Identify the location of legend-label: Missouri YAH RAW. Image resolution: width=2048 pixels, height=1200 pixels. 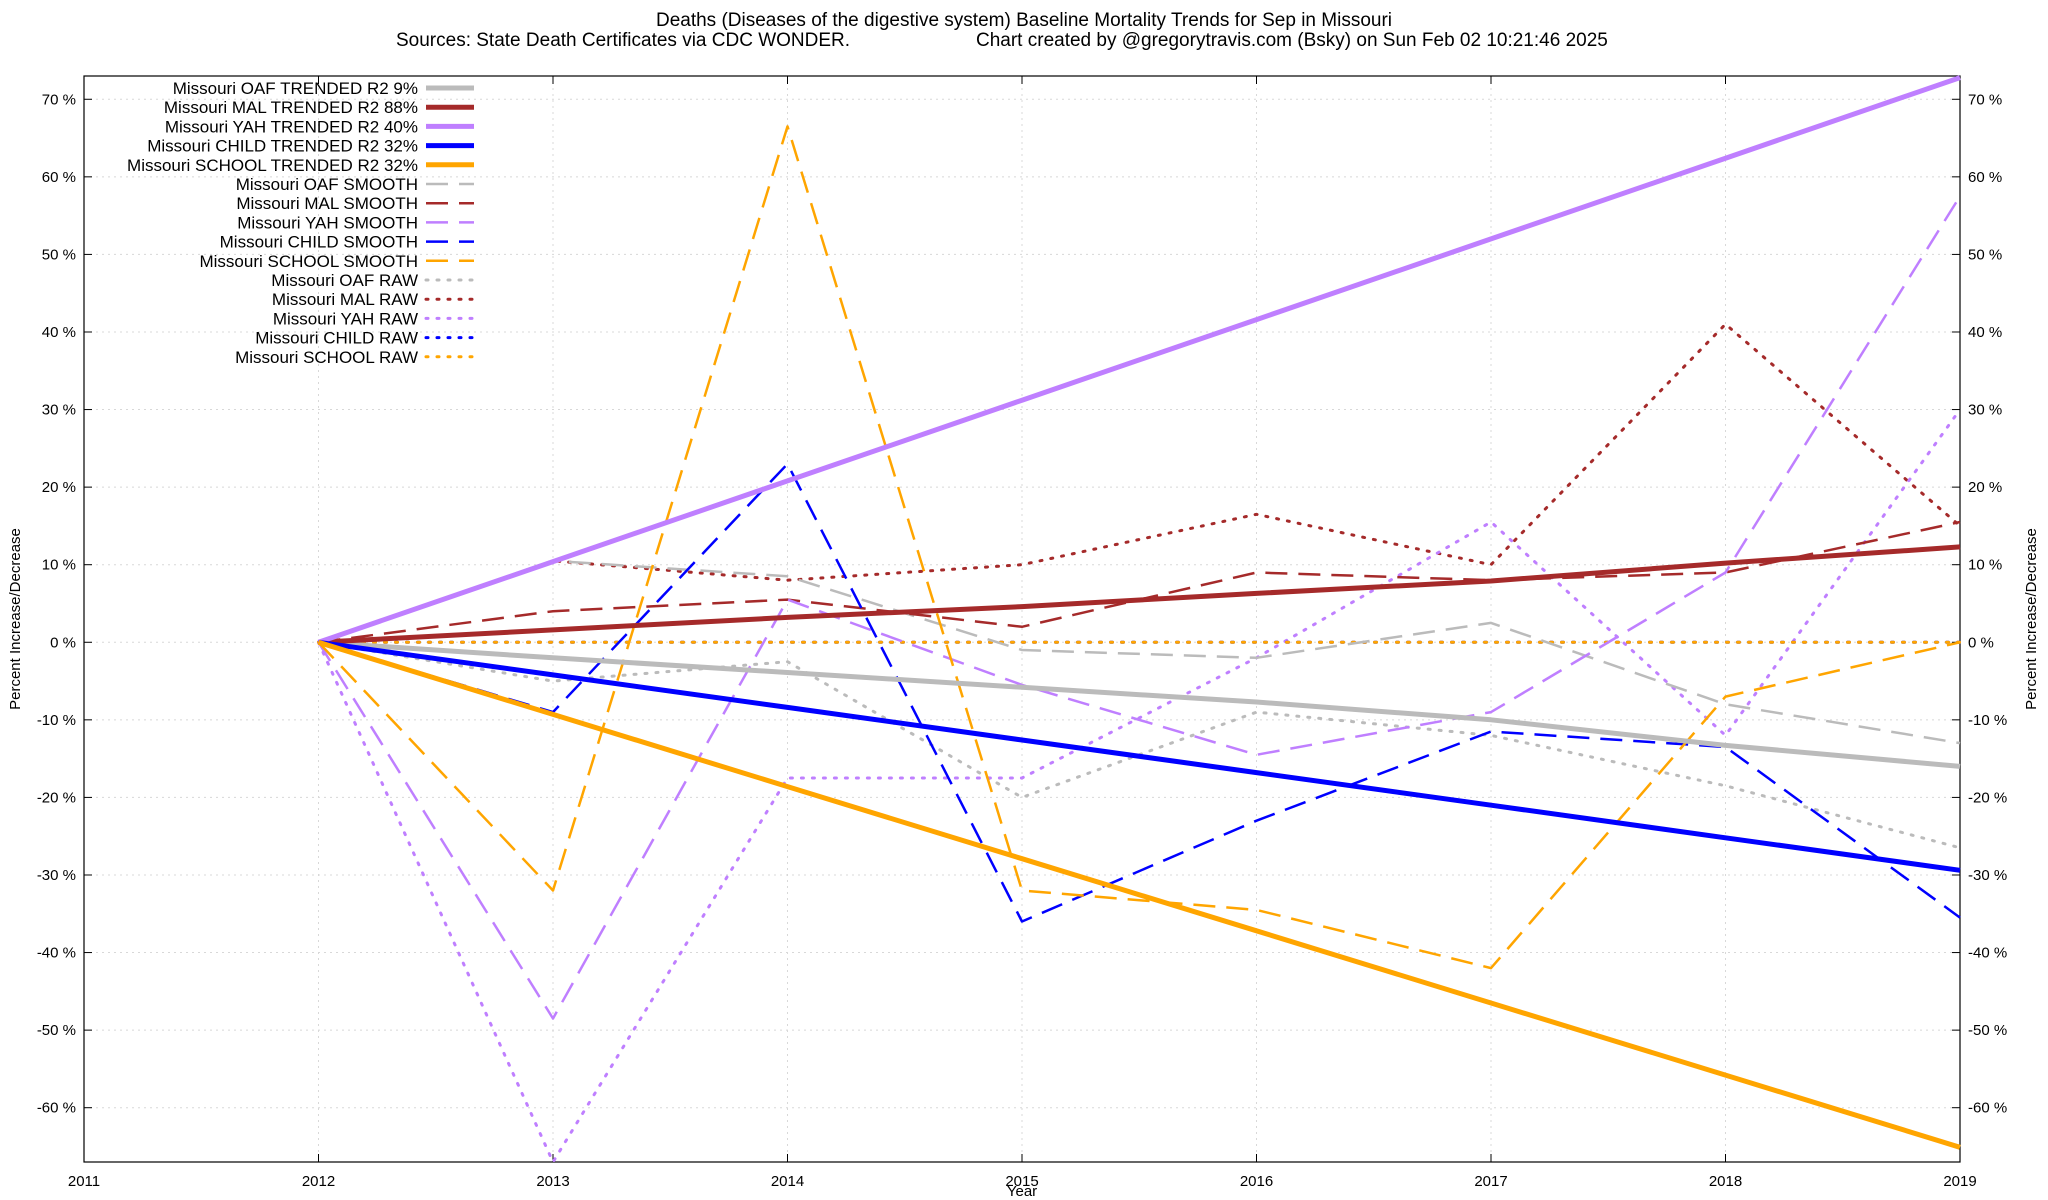
(345, 318).